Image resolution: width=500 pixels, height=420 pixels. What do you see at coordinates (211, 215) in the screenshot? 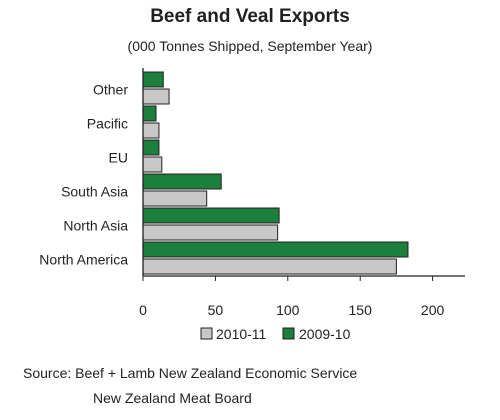
I see `bar-2009-10-north-asia` at bounding box center [211, 215].